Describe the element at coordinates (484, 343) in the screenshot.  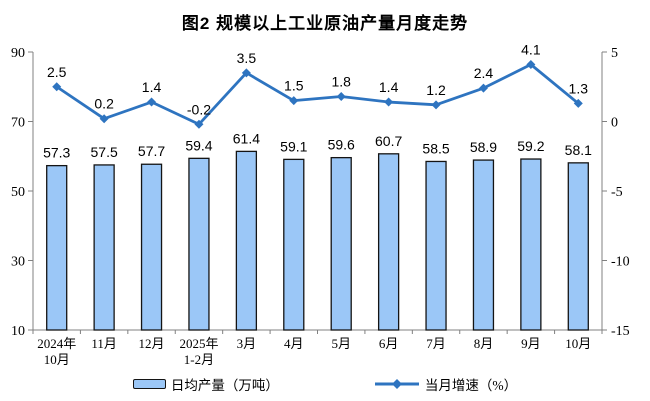
I see `x-axis-category-label: 8月` at that location.